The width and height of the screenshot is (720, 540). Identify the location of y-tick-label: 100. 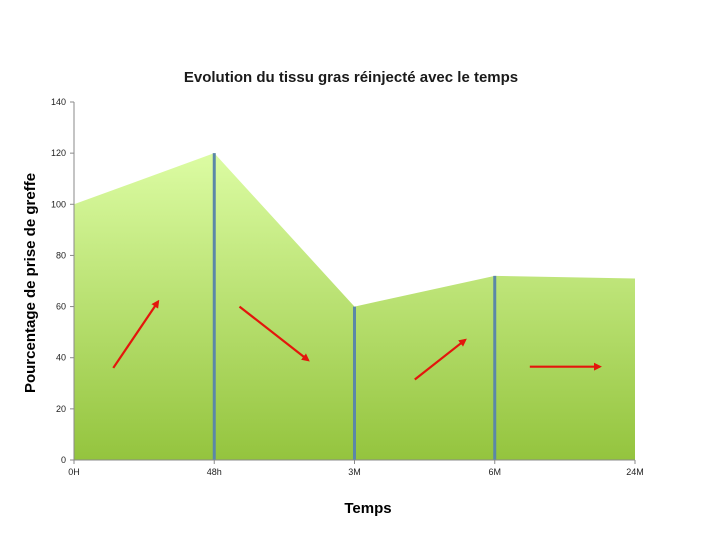
(58, 204).